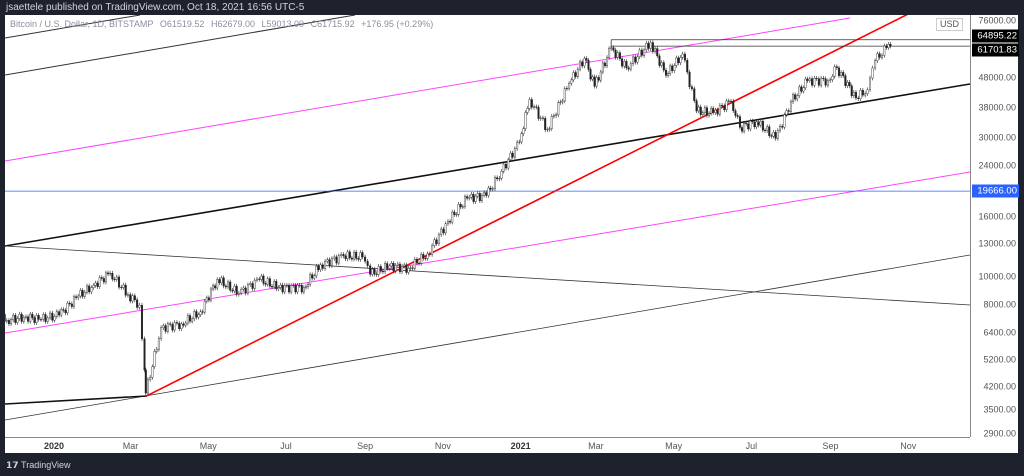  What do you see at coordinates (995, 50) in the screenshot?
I see `price-tag-61701.83: 61701.83` at bounding box center [995, 50].